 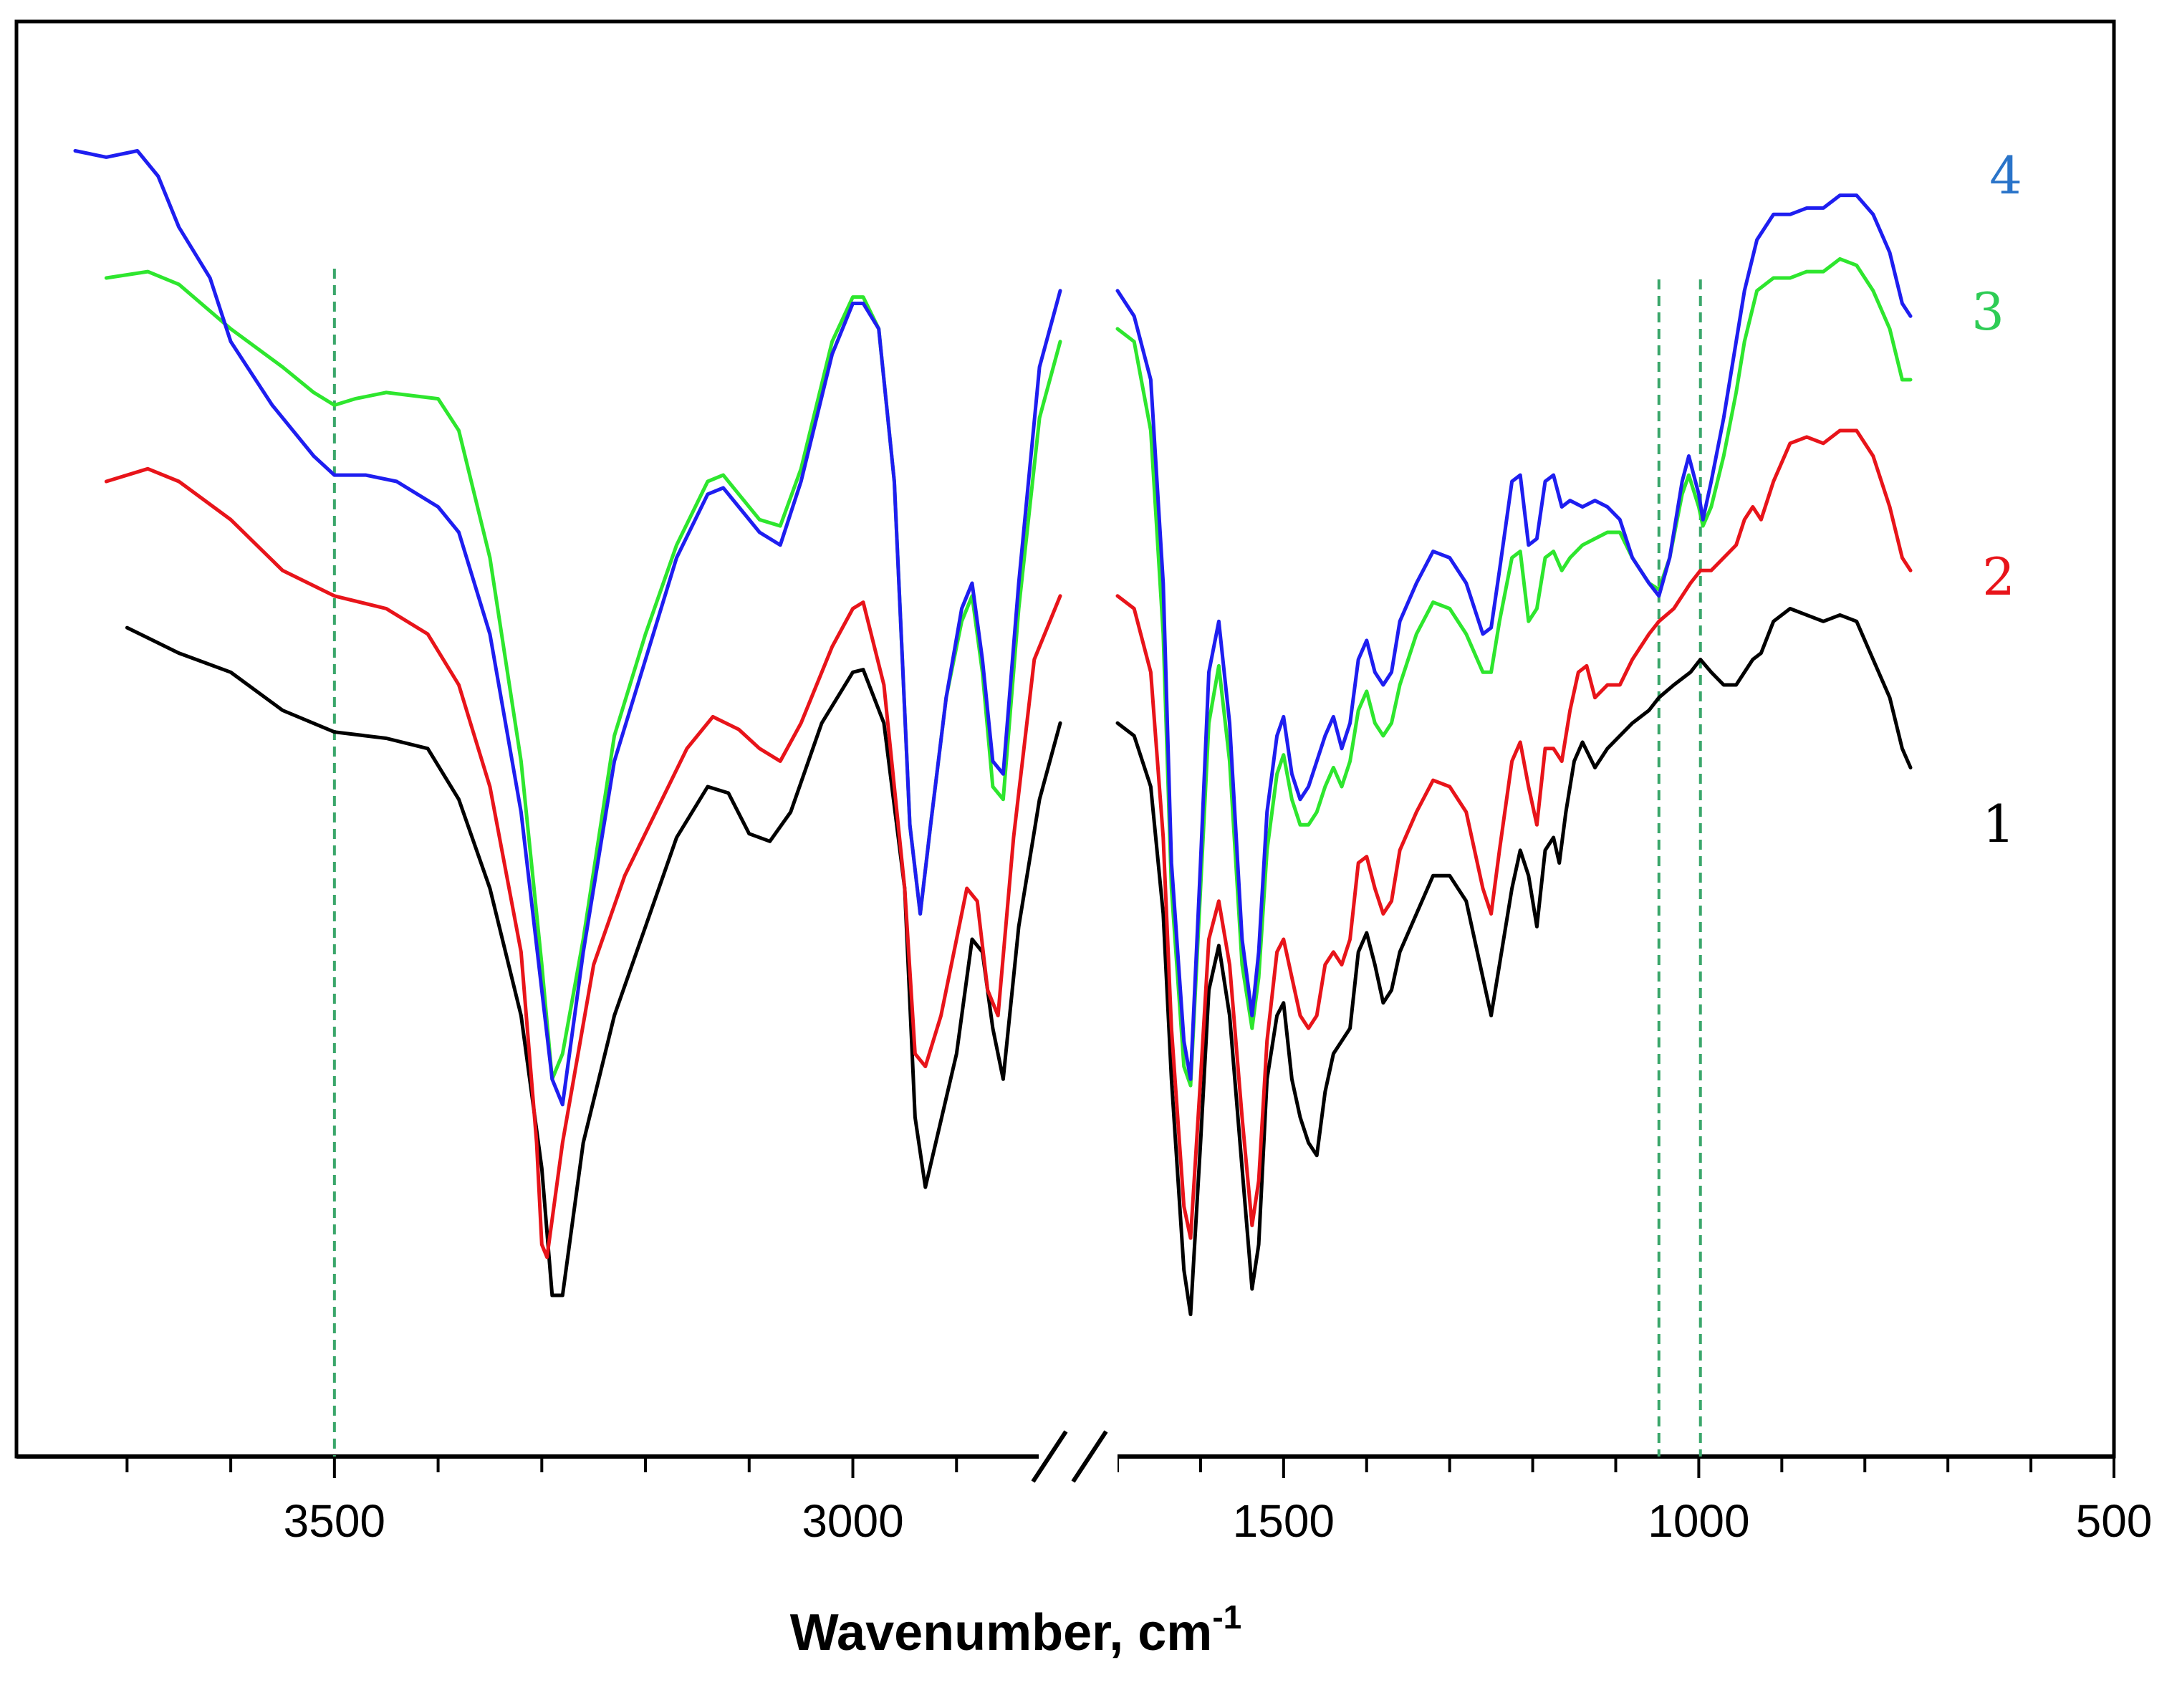 I want to click on x-axis-title-superscript: -1, so click(x=1226, y=1617).